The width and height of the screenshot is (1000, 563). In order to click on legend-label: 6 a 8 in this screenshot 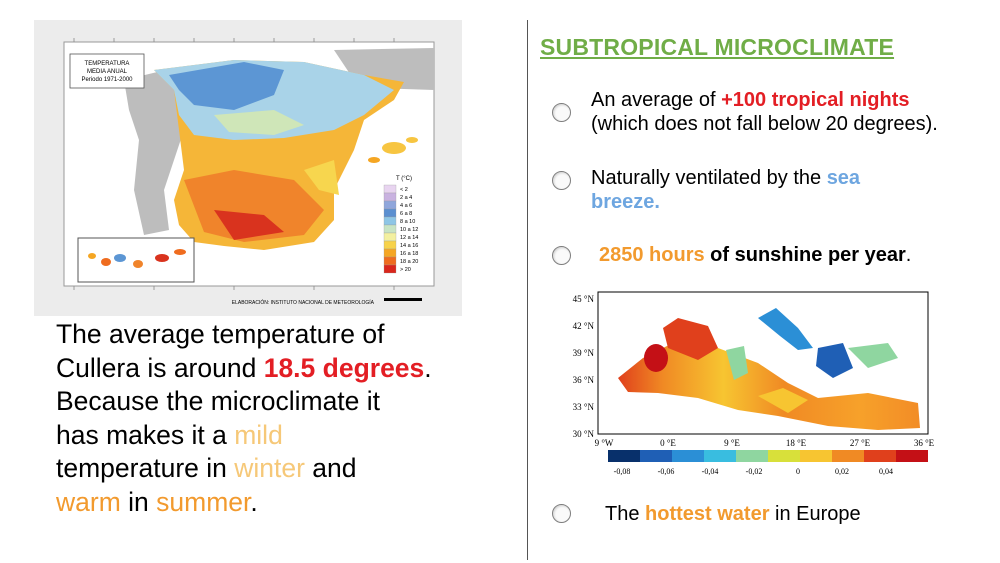, I will do `click(406, 214)`.